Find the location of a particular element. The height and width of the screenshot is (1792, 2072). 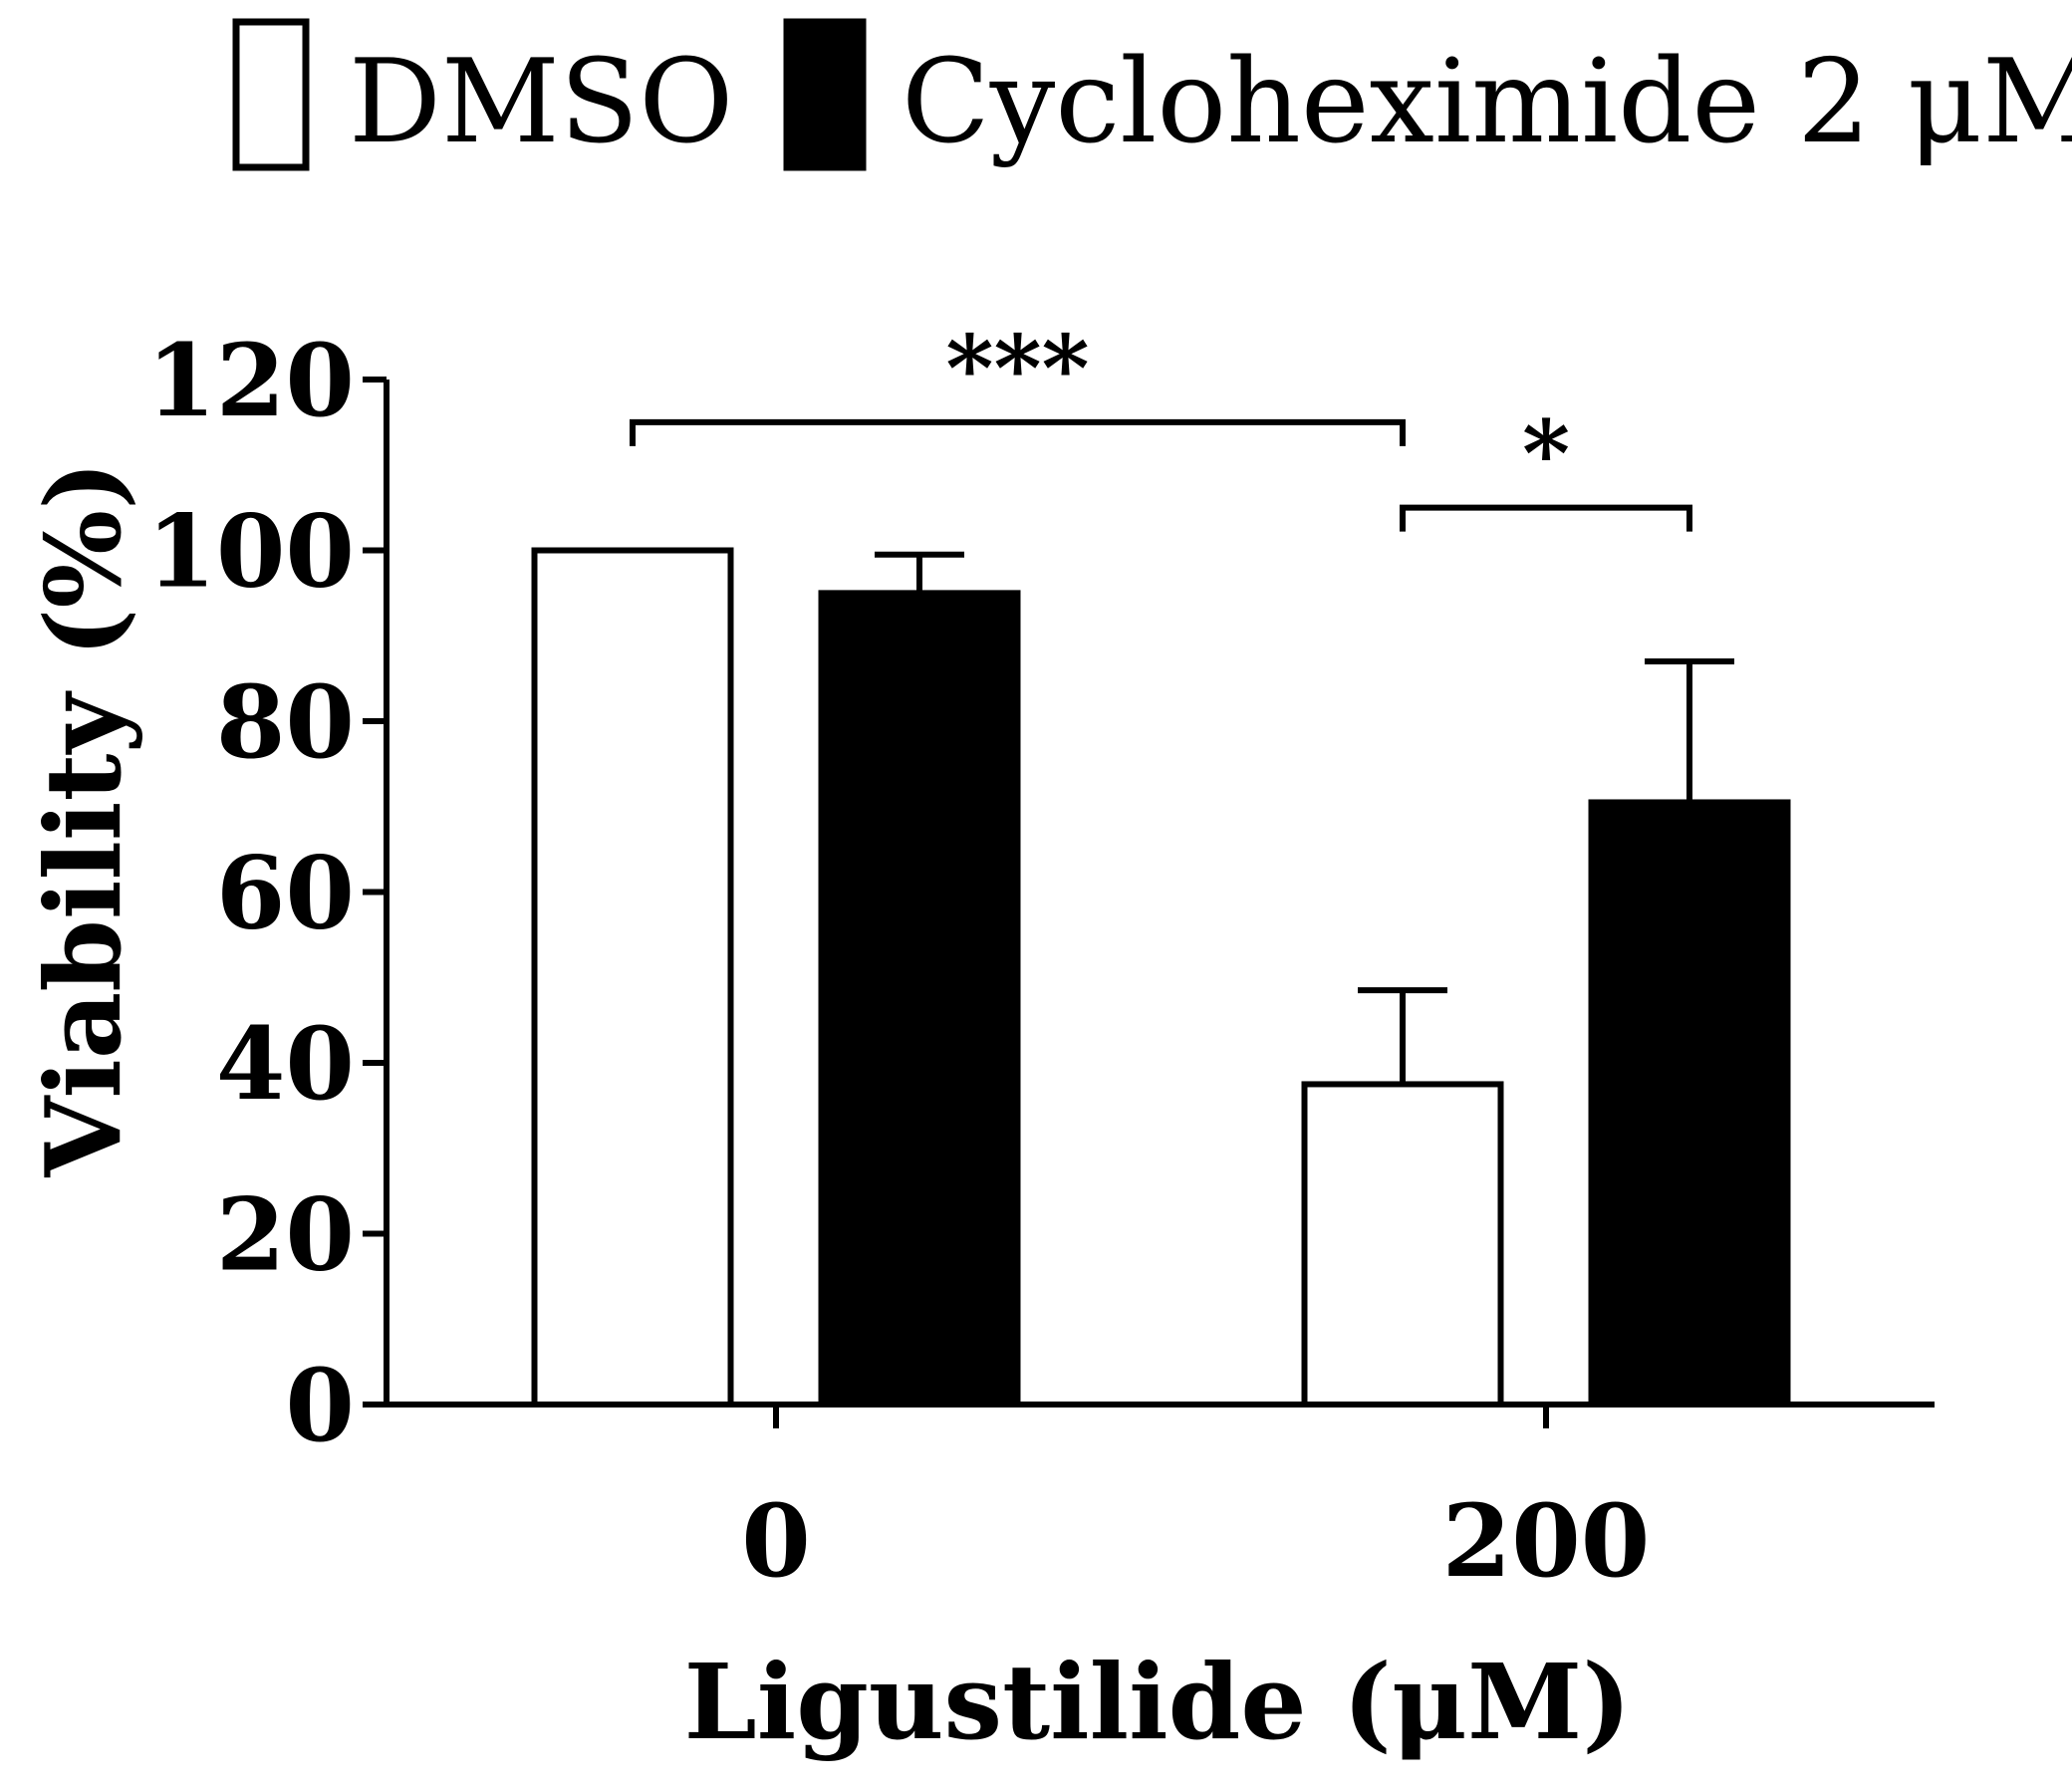

legend-item-cycloheximide: Cycloheximide 2 μM is located at coordinates (1427, 94).